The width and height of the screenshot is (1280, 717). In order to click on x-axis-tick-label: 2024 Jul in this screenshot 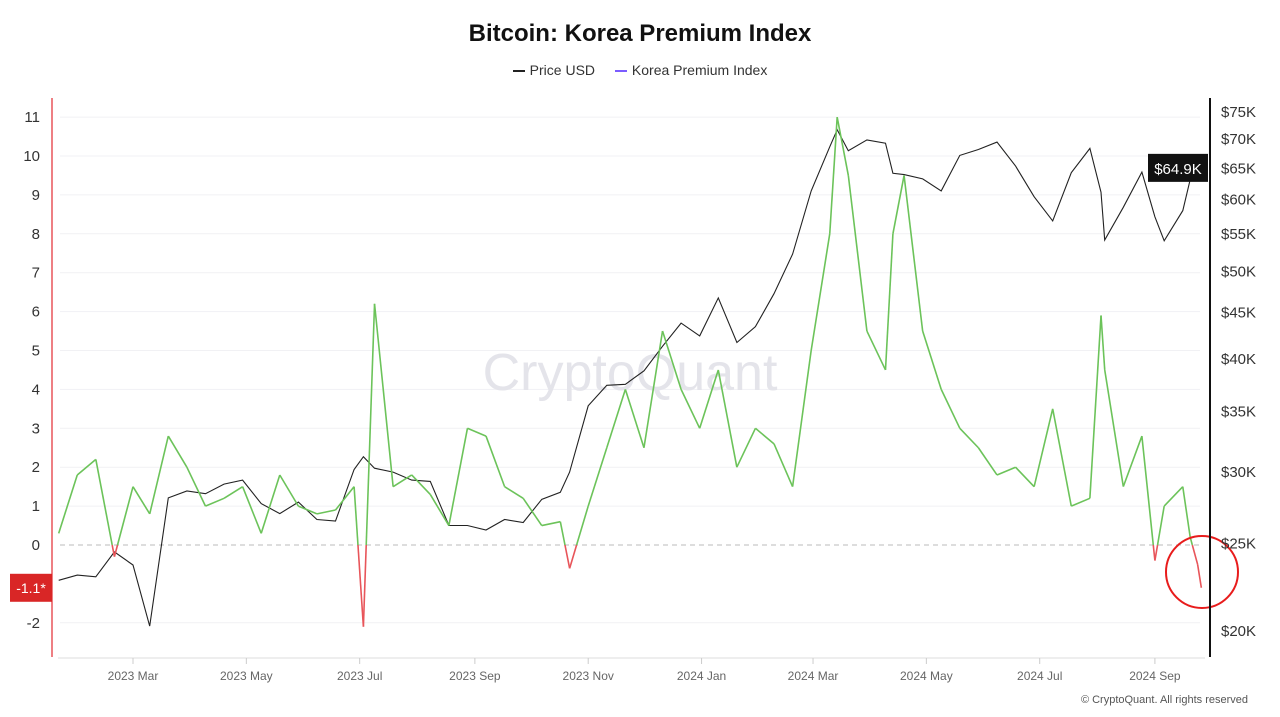, I will do `click(1039, 676)`.